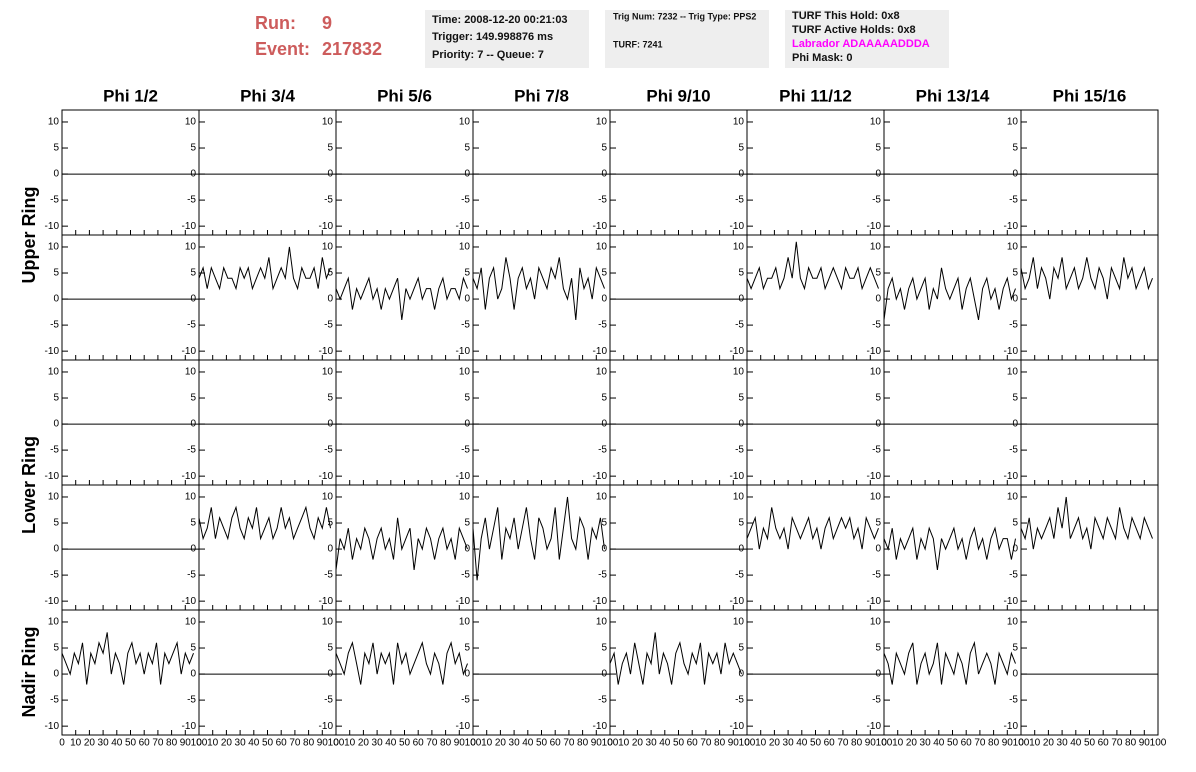 This screenshot has width=1196, height=772. Describe the element at coordinates (815, 95) in the screenshot. I see `column-title: Phi 11/12` at that location.